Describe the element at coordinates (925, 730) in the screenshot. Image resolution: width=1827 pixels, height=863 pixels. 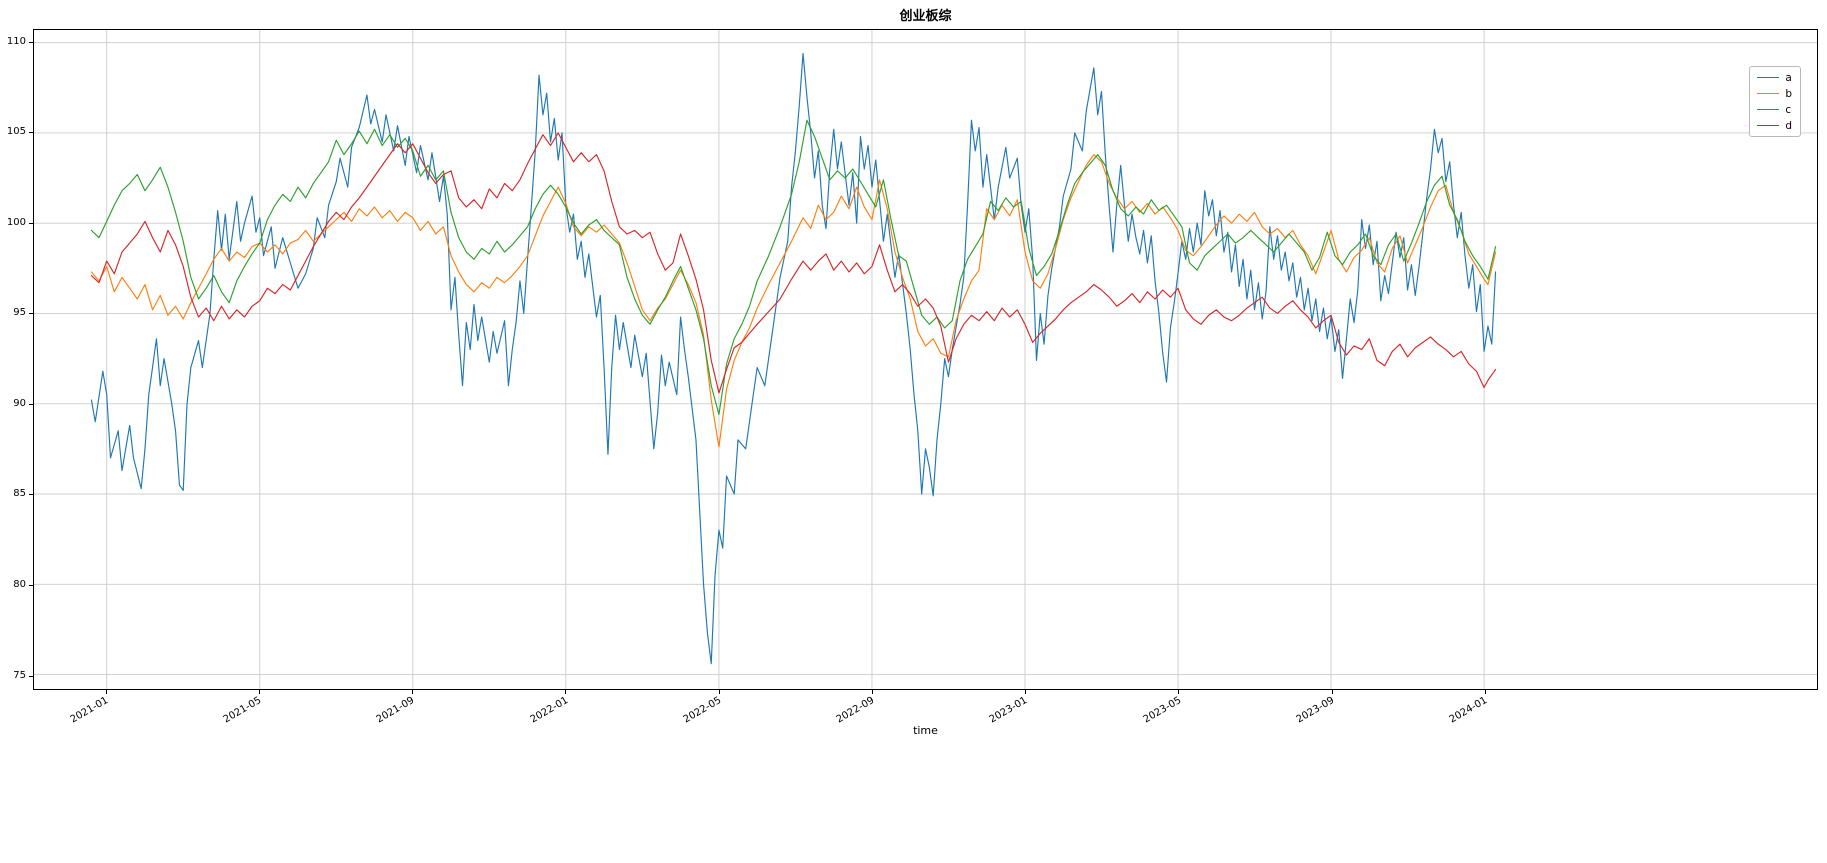
I see `x-axis-label: time` at that location.